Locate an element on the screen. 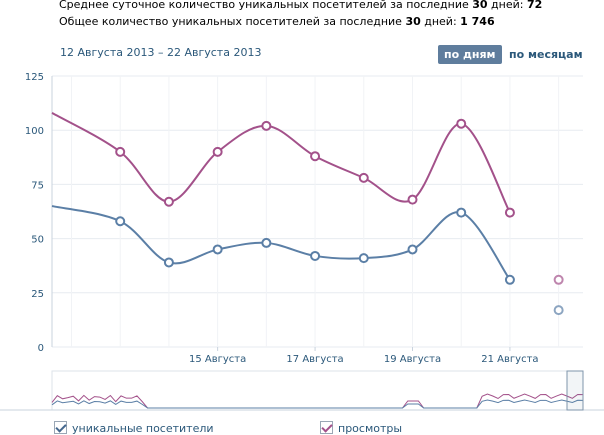 The image size is (604, 435). date-range-label: 12 Августа 2013 – 22 Августа 2013 is located at coordinates (161, 52).